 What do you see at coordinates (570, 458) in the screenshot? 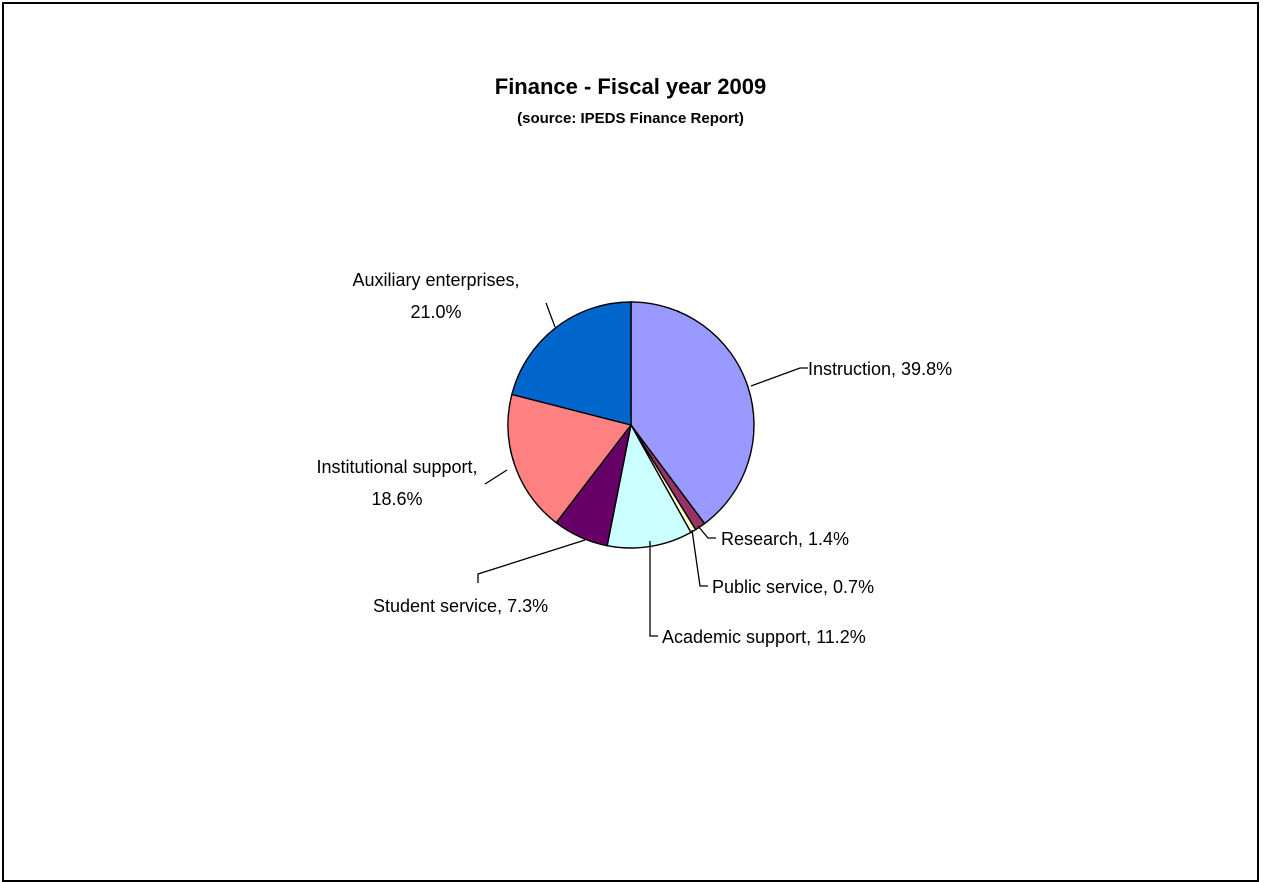
I see `slice-institutional-support` at bounding box center [570, 458].